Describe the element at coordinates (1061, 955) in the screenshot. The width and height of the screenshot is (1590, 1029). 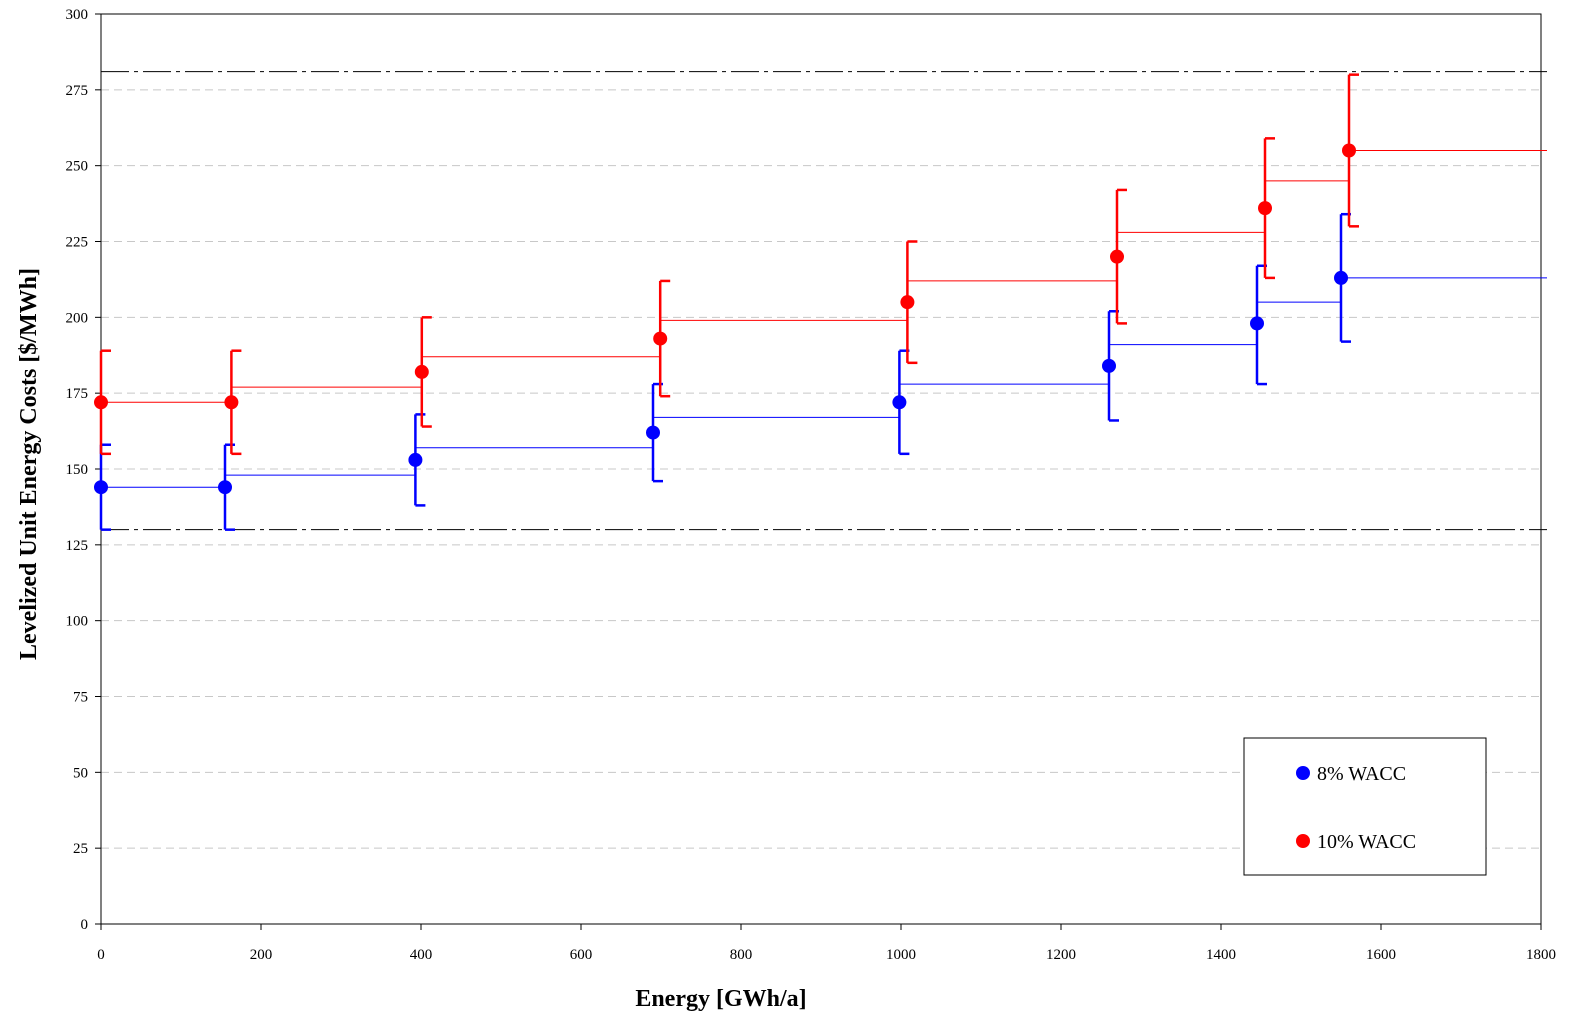
I see `x-tick-label: 1200` at that location.